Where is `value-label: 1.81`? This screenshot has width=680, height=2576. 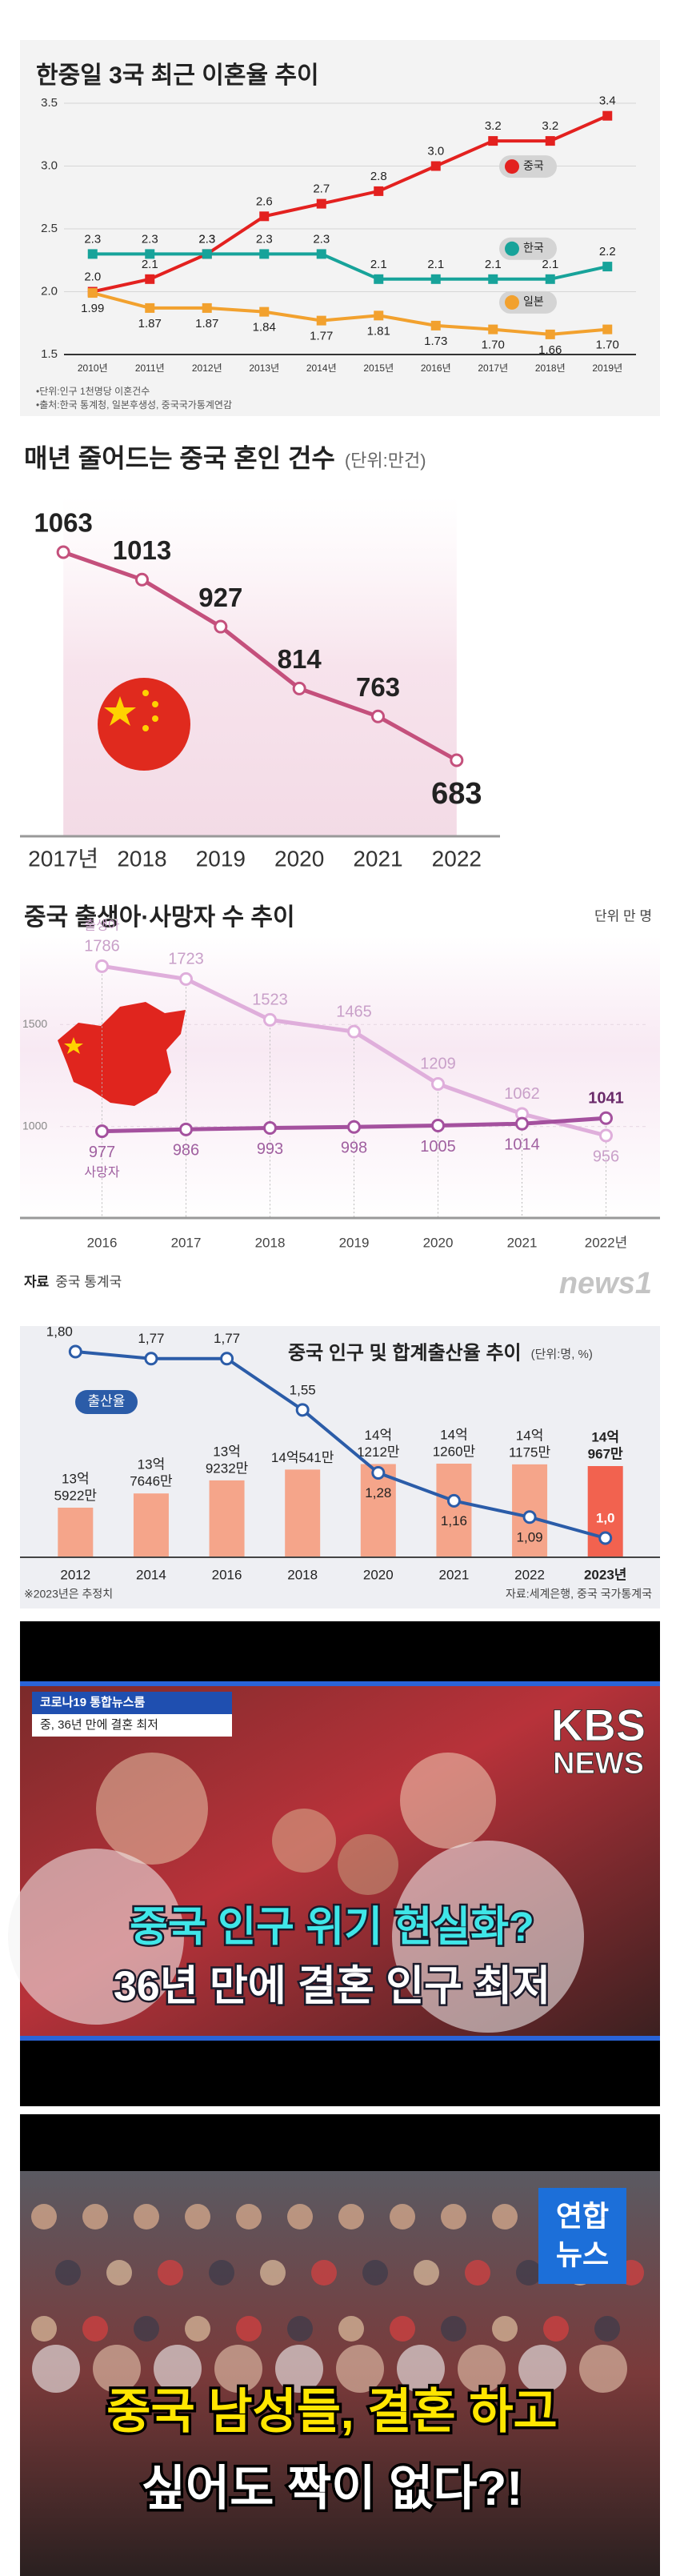
value-label: 1.81 is located at coordinates (378, 331).